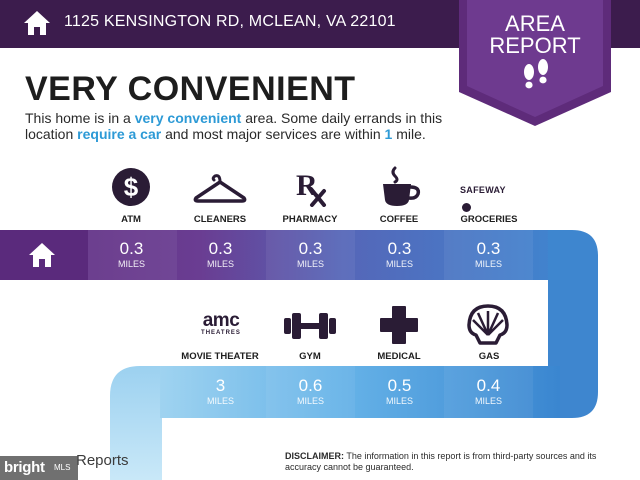 The height and width of the screenshot is (480, 640). I want to click on distance-cell-cleaners: 0.3 MILES, so click(220, 255).